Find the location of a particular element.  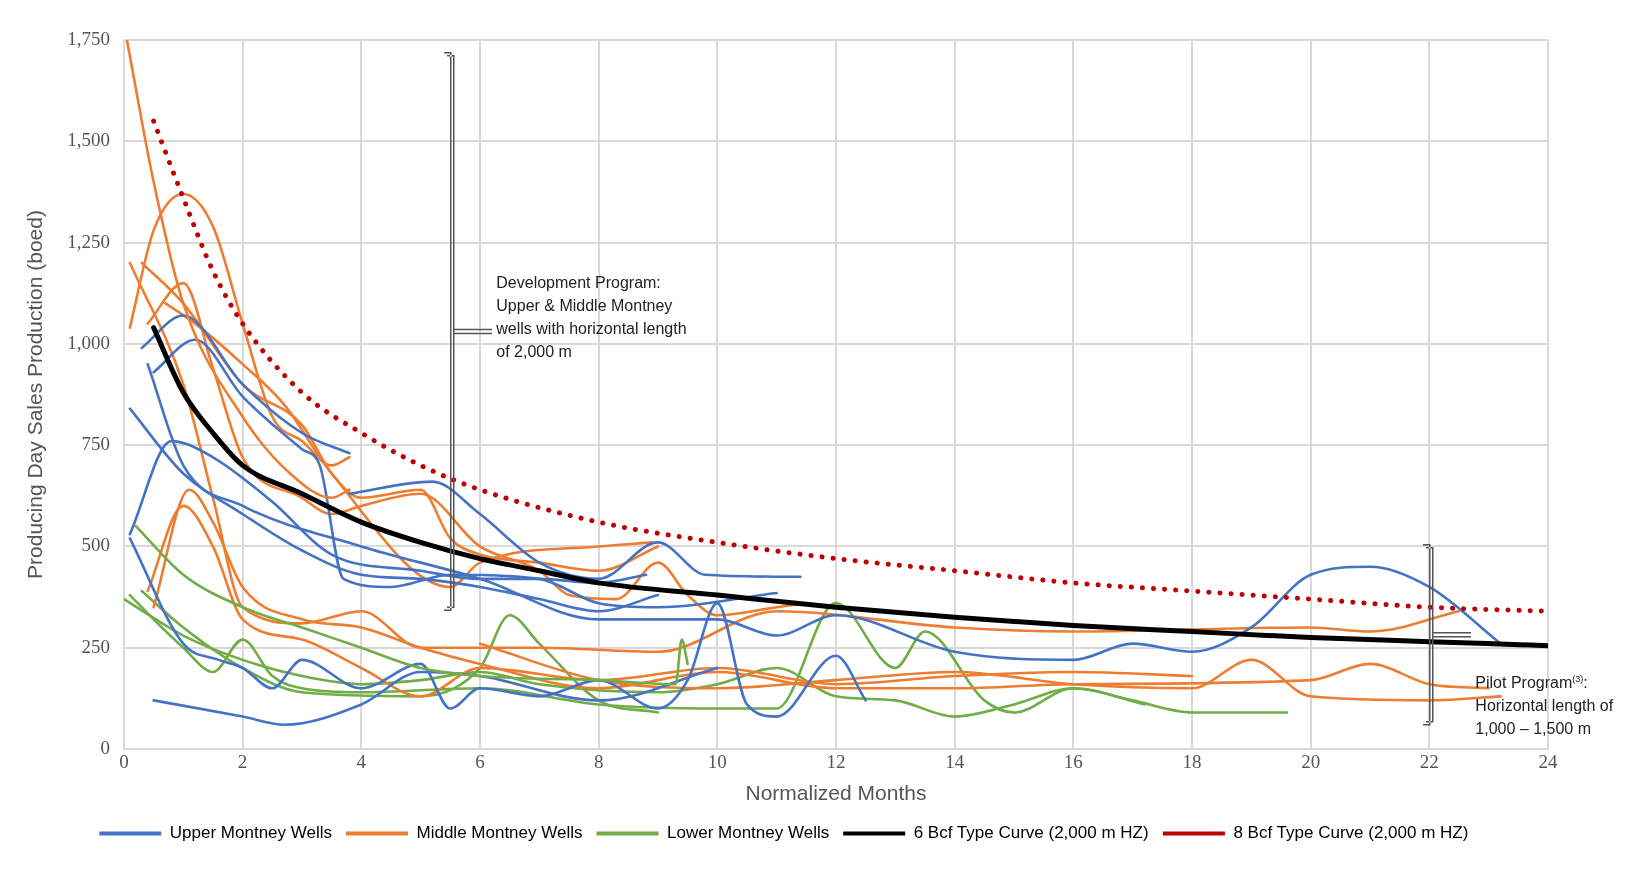

x-tick-label: 12 is located at coordinates (836, 762).